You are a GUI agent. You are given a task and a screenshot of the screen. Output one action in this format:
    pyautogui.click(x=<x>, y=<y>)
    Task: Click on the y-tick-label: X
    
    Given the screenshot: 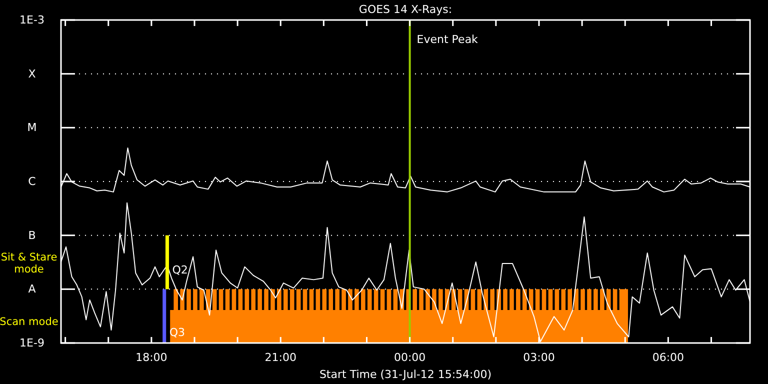 What is the action you would take?
    pyautogui.click(x=32, y=73)
    